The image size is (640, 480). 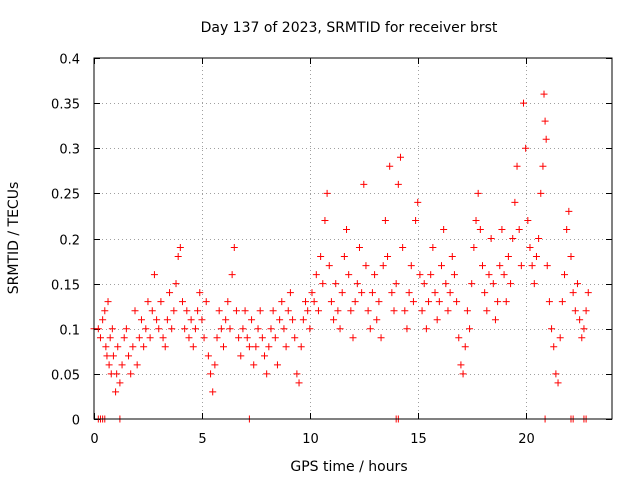 What do you see at coordinates (76, 421) in the screenshot?
I see `y-tick-label: 0` at bounding box center [76, 421].